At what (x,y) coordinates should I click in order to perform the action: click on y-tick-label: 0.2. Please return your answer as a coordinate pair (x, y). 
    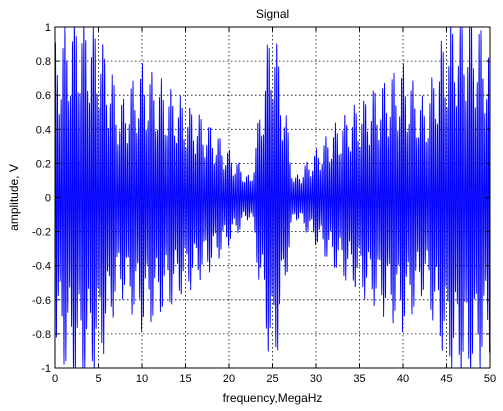
    Looking at the image, I should click on (43, 164).